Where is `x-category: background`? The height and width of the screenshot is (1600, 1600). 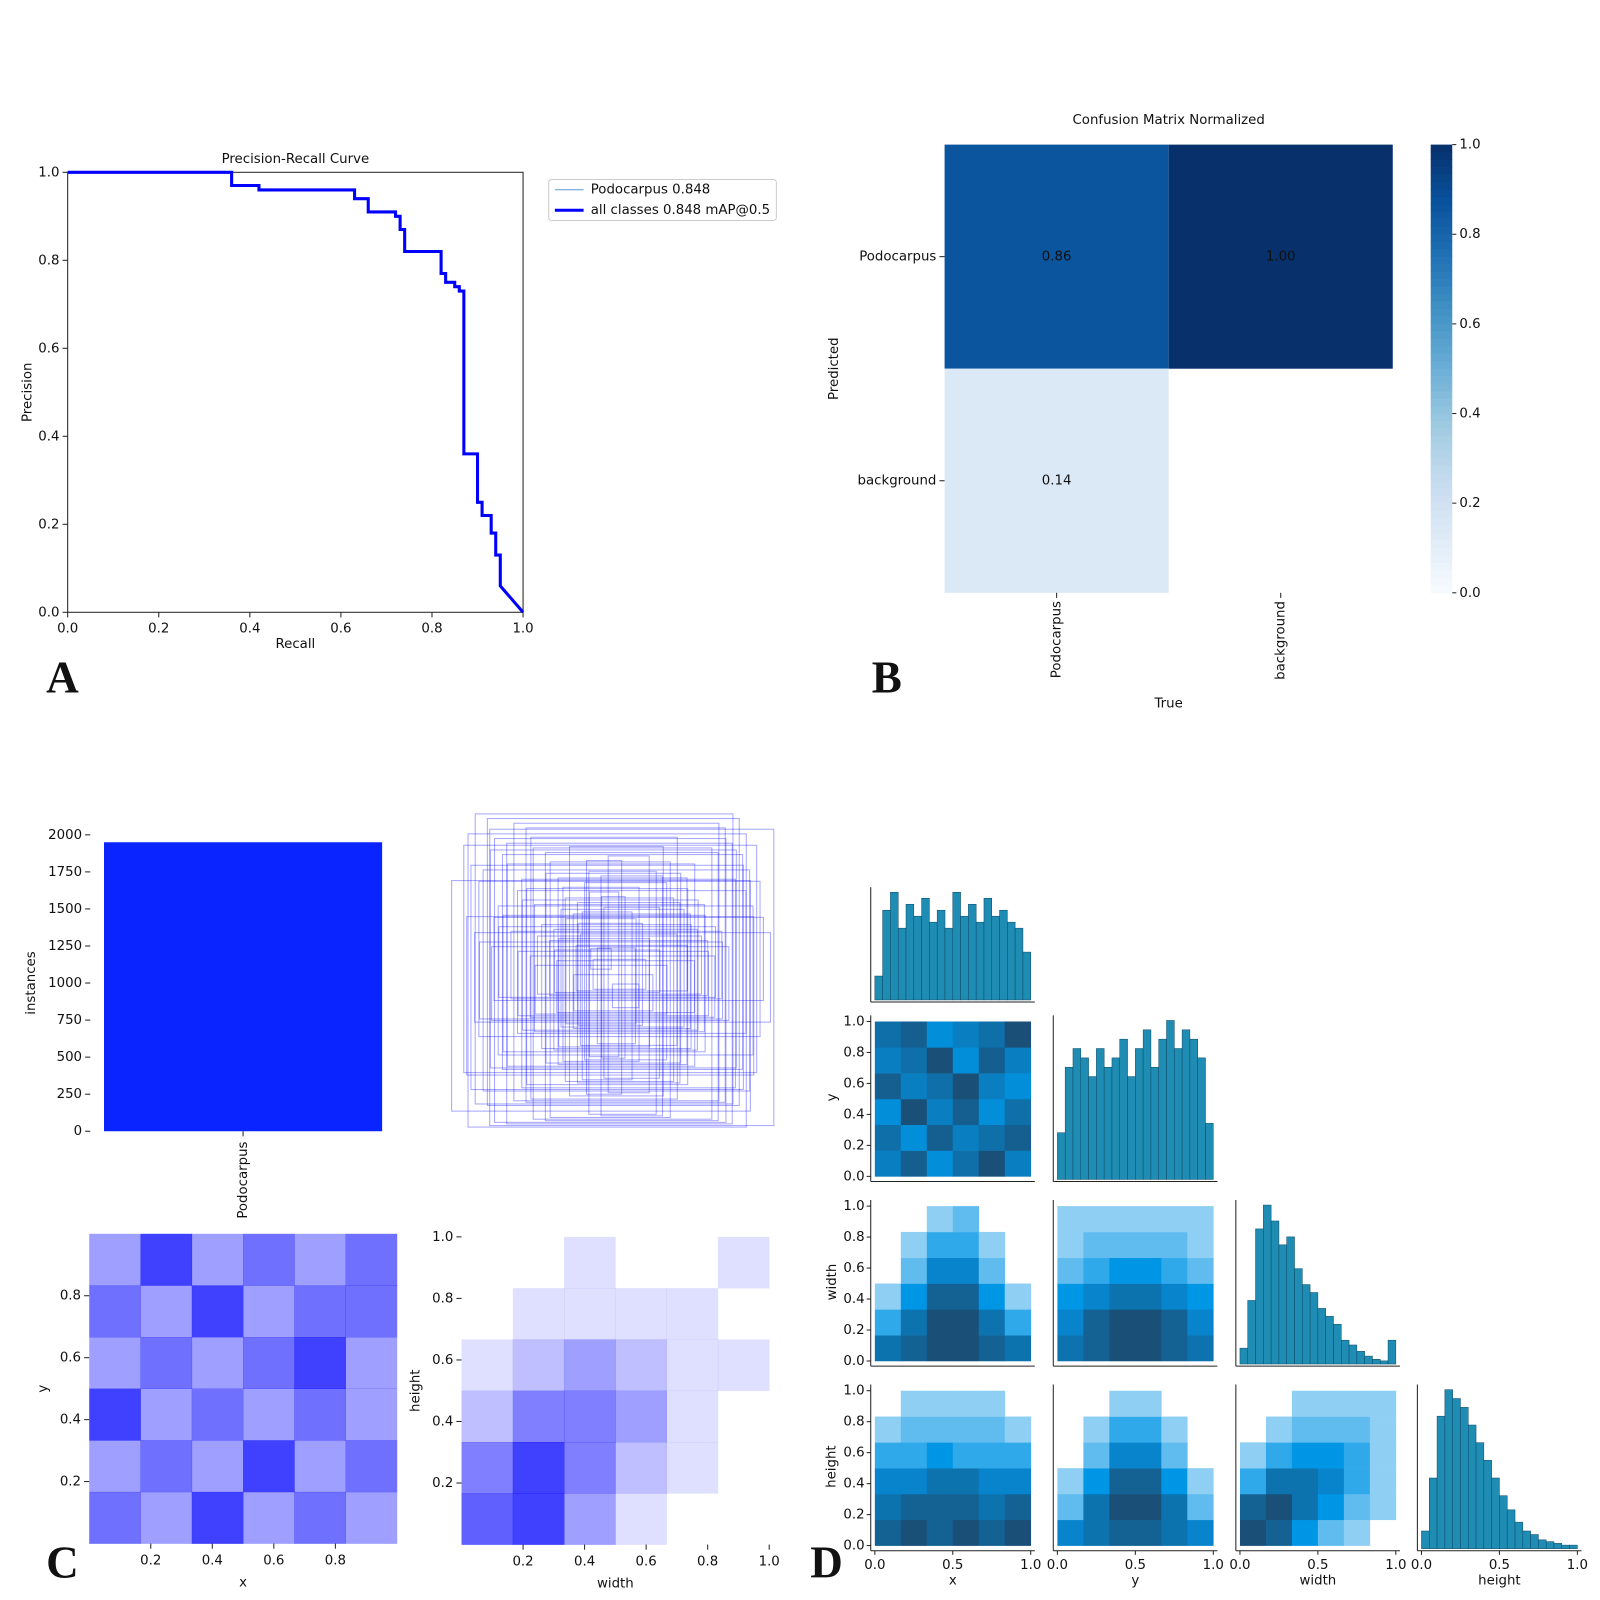 x-category: background is located at coordinates (1281, 640).